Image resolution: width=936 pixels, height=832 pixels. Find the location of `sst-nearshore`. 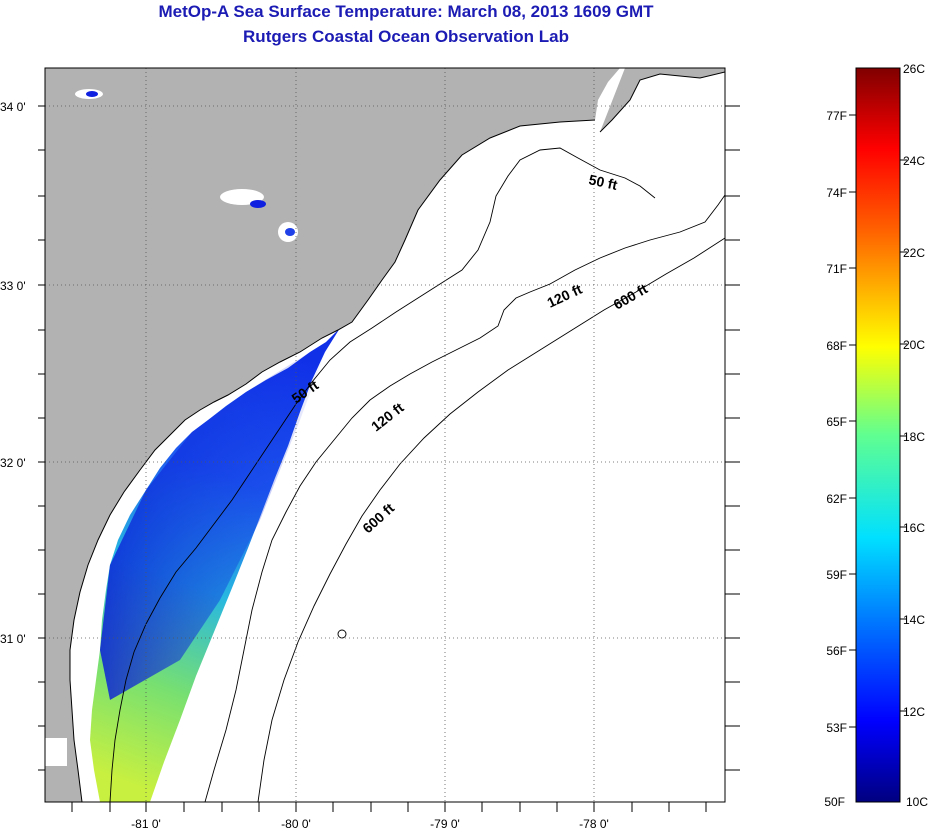

sst-nearshore is located at coordinates (215, 520).